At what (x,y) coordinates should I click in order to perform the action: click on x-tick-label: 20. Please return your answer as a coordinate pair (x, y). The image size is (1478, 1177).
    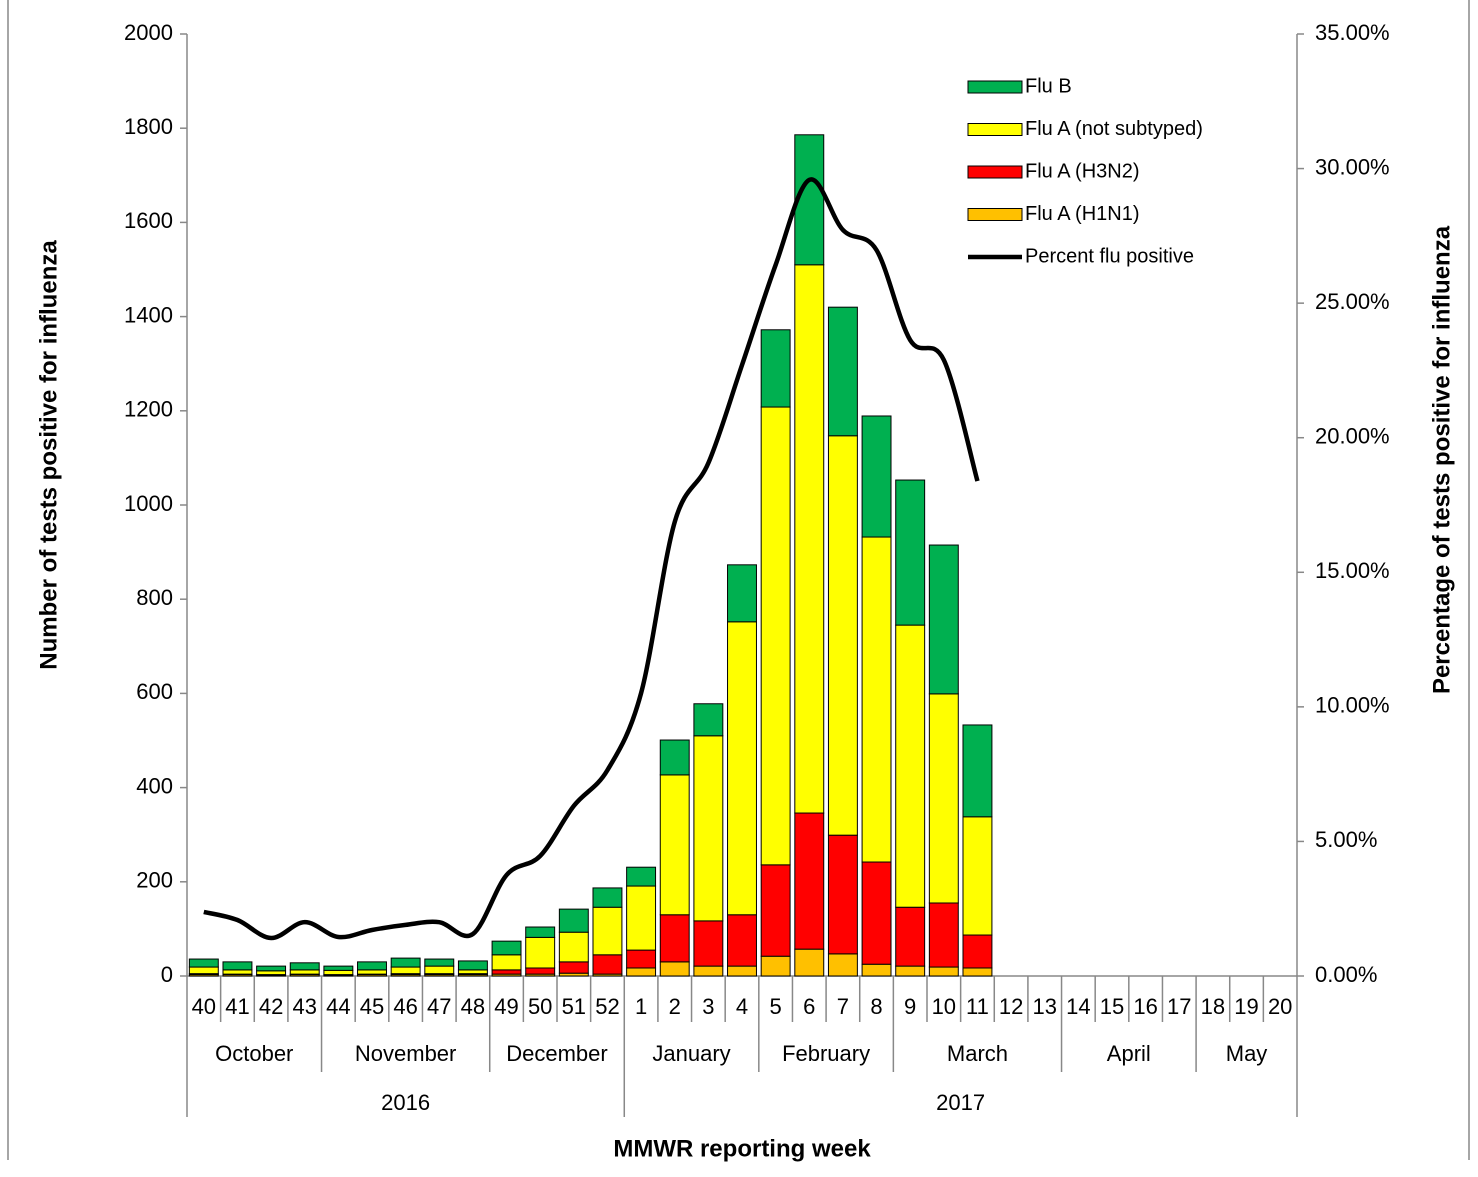
    Looking at the image, I should click on (1280, 1006).